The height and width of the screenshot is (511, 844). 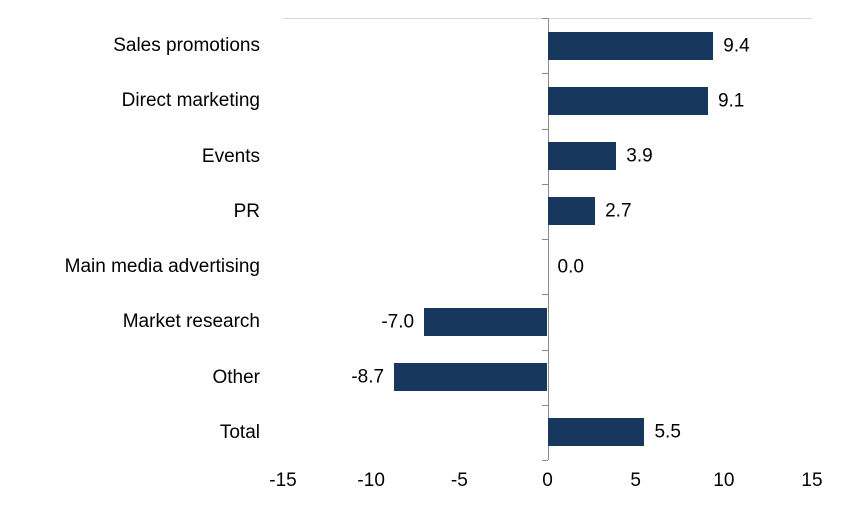 What do you see at coordinates (724, 480) in the screenshot?
I see `x-axis-tick-label: 10` at bounding box center [724, 480].